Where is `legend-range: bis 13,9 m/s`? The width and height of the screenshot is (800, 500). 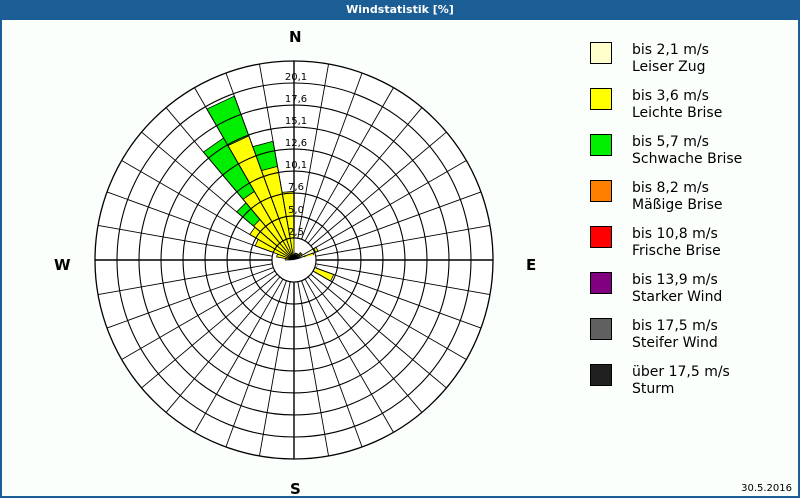
legend-range: bis 13,9 m/s is located at coordinates (675, 280).